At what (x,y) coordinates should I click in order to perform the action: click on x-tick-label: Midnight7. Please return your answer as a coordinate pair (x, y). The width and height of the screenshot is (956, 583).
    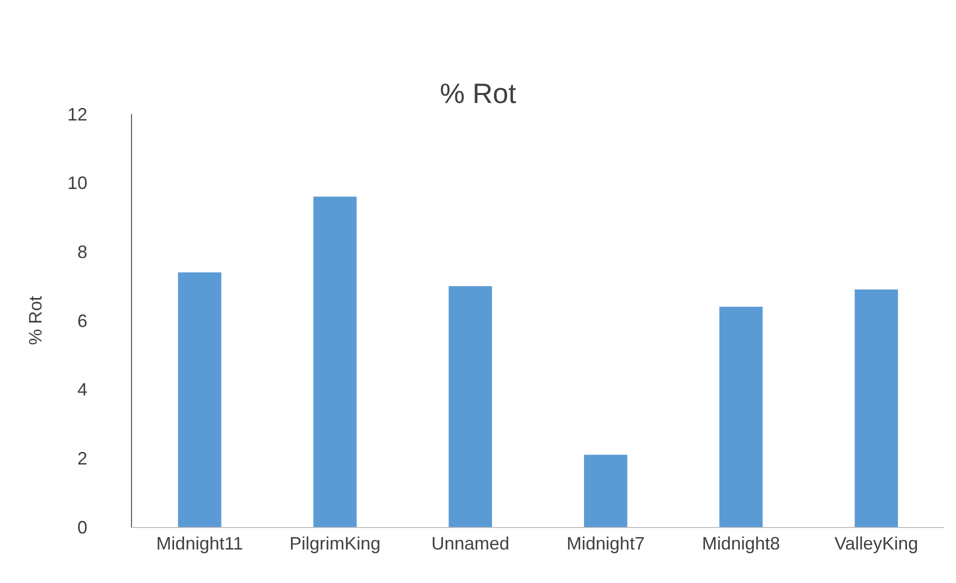
    Looking at the image, I should click on (605, 544).